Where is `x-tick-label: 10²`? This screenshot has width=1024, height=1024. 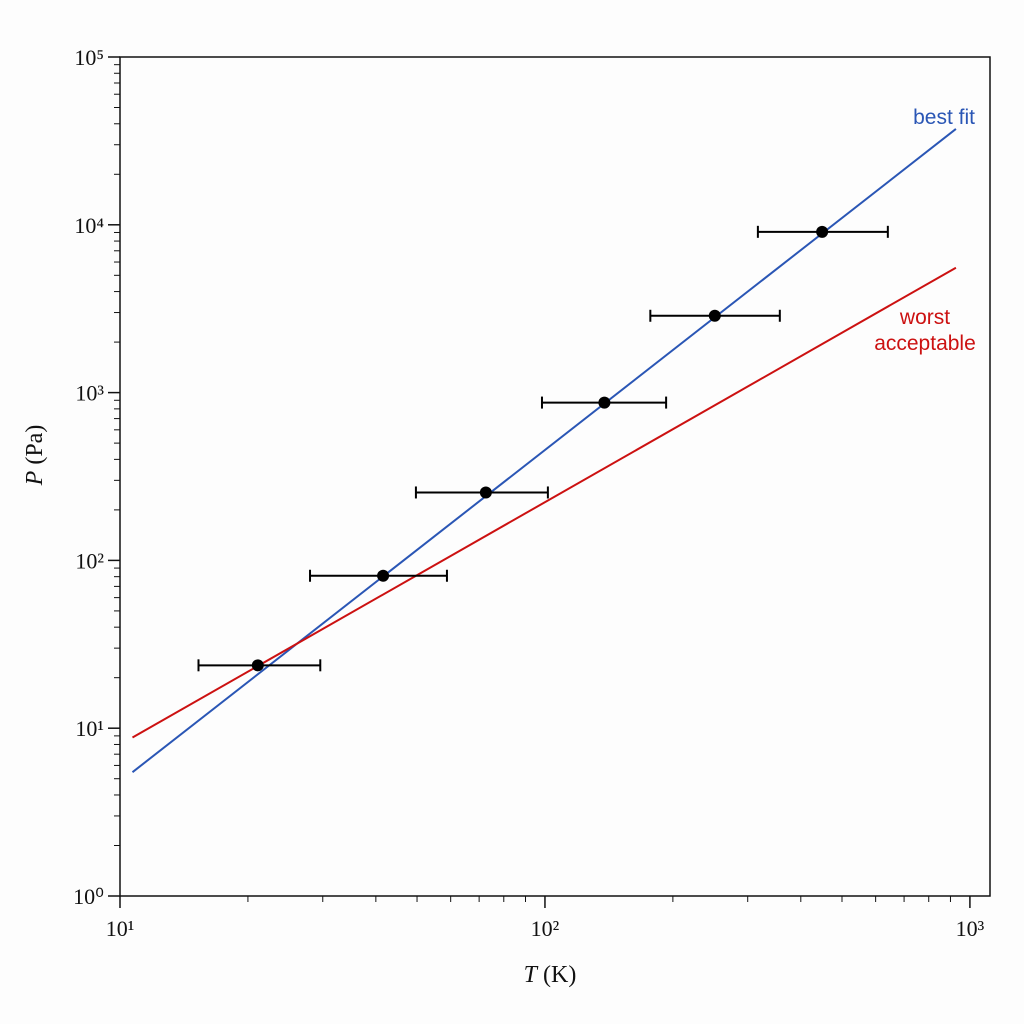 x-tick-label: 10² is located at coordinates (545, 928).